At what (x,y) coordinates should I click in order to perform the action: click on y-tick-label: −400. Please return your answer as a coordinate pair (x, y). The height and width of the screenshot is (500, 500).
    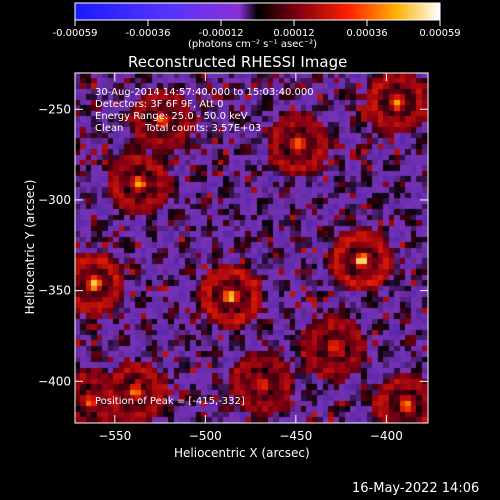
    Looking at the image, I should click on (54, 381).